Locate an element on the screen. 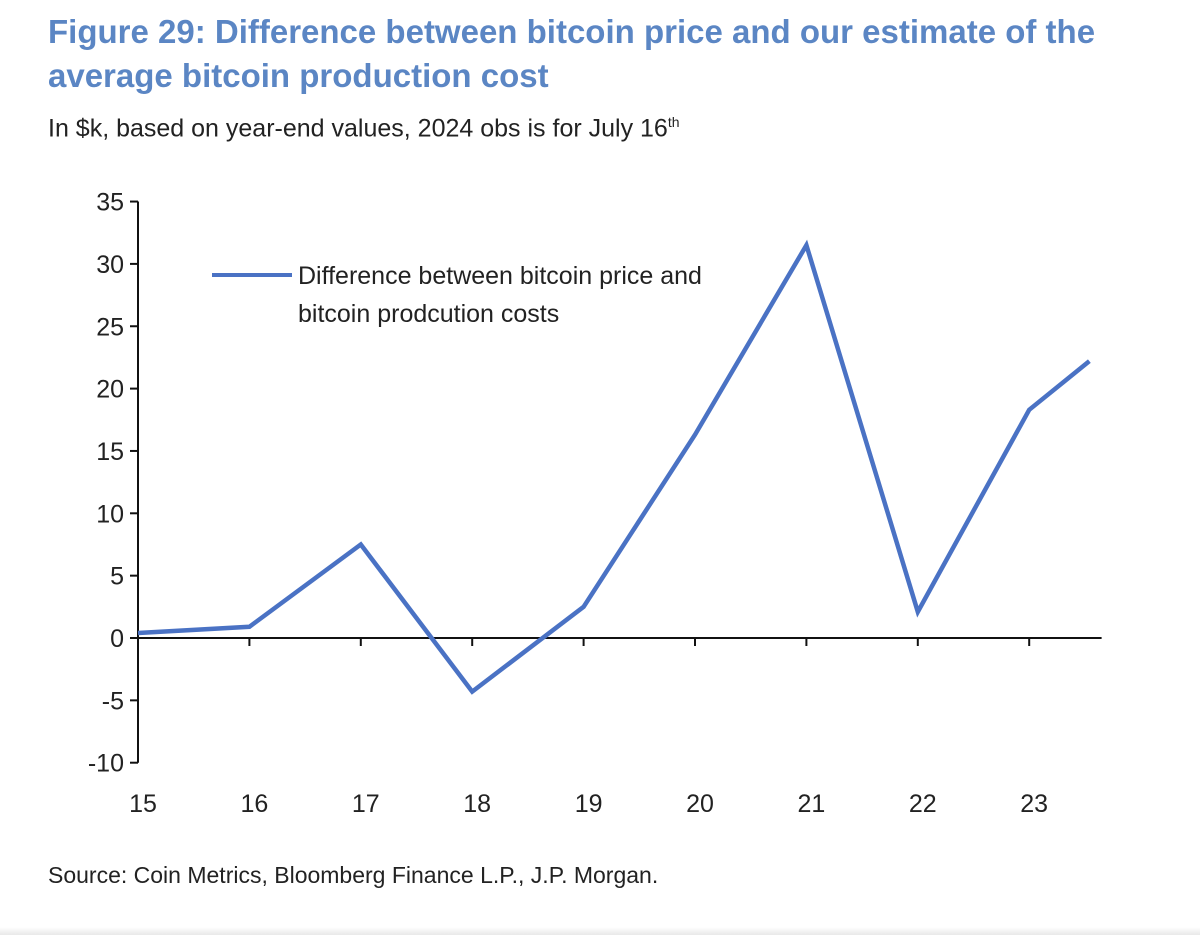 The height and width of the screenshot is (935, 1200). x-tick-label: 15 is located at coordinates (143, 804).